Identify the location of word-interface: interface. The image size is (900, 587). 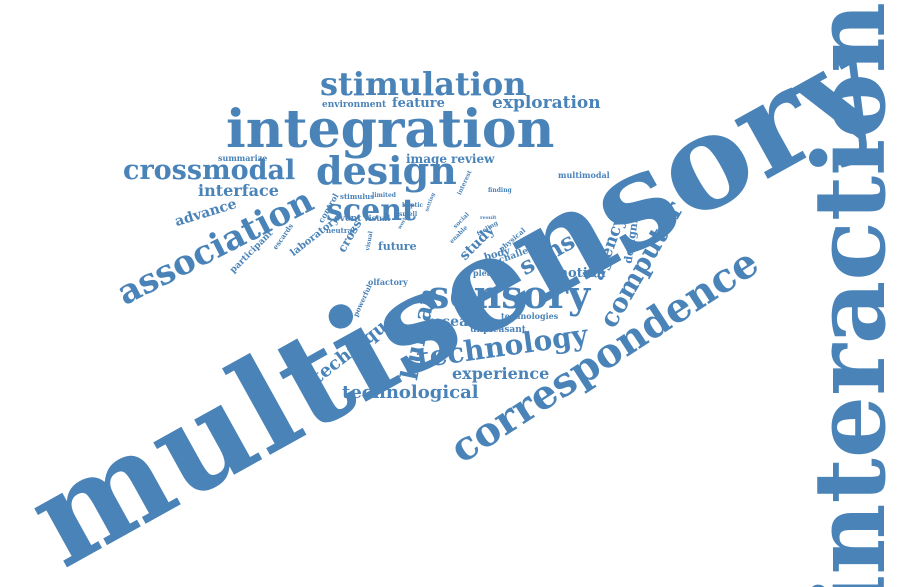
(238, 190).